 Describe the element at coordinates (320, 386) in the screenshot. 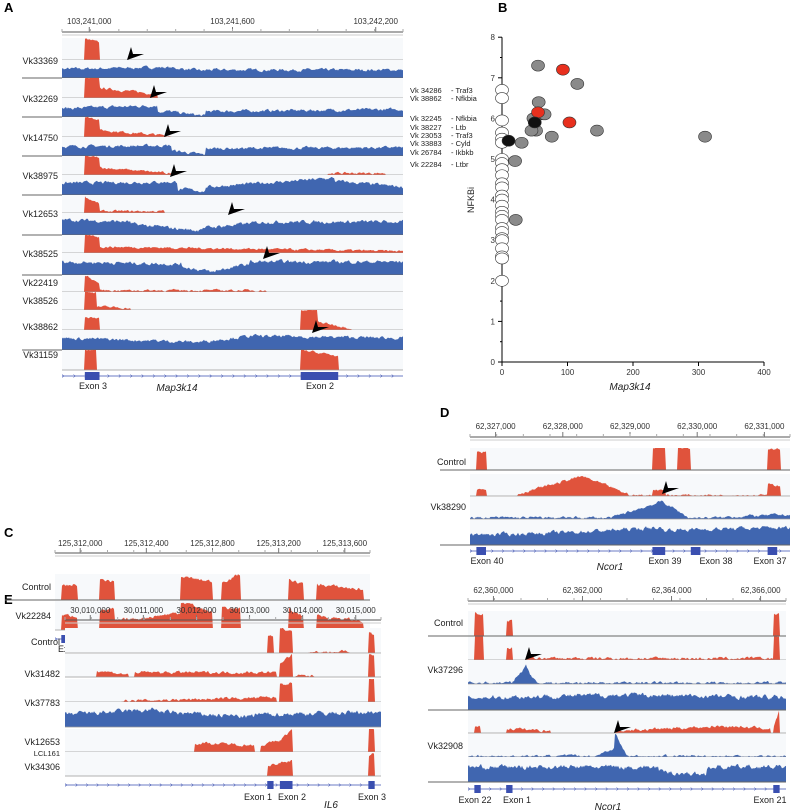

I see `exon-label: Exon 2` at that location.